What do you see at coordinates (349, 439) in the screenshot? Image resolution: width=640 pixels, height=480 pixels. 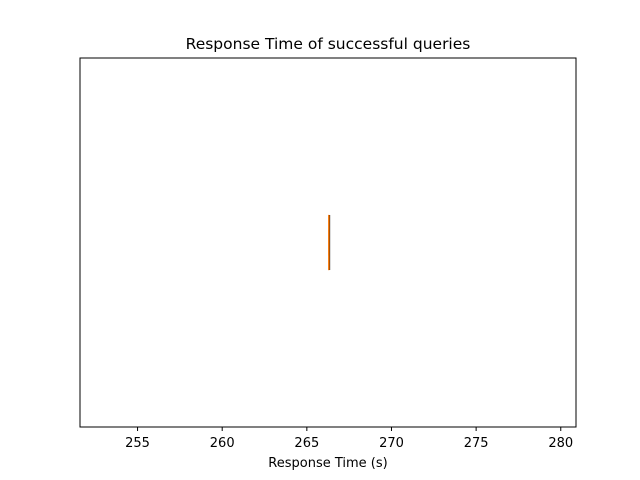 I see `x-axis: 255 260 265 270 275 280` at bounding box center [349, 439].